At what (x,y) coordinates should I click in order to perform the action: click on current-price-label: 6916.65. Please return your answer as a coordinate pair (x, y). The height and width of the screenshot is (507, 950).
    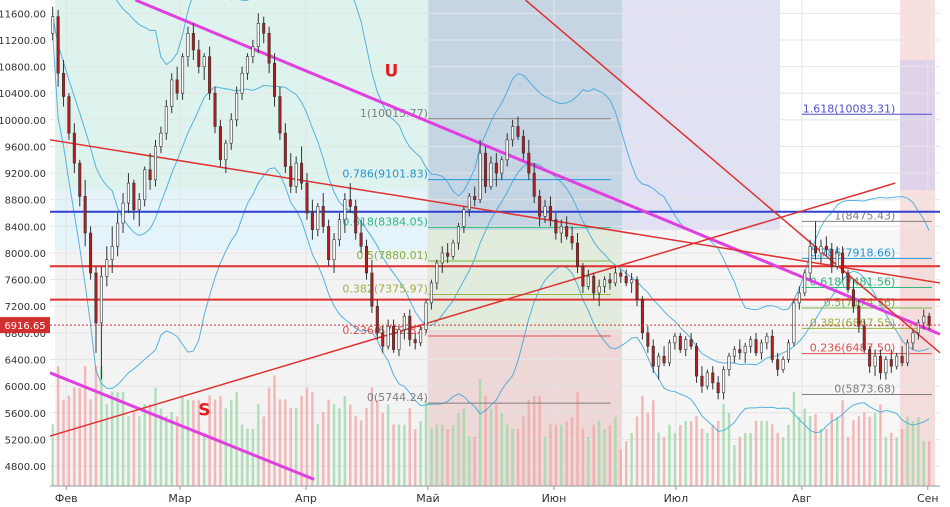
    Looking at the image, I should click on (24, 326).